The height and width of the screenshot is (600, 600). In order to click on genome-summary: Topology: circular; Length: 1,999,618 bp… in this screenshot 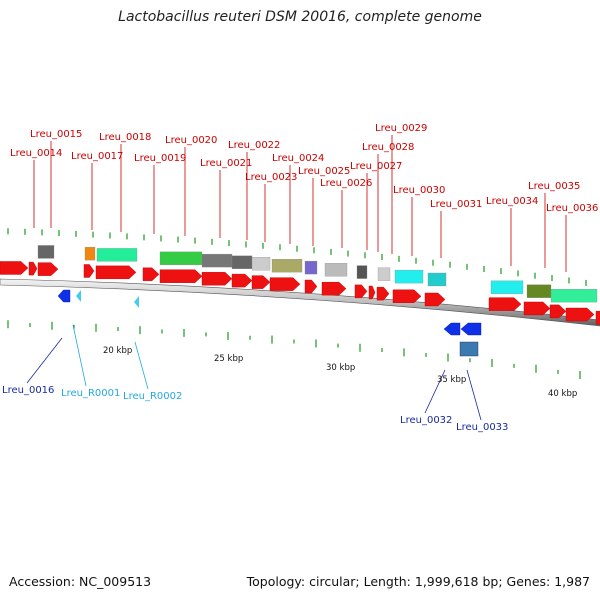, I will do `click(418, 581)`.